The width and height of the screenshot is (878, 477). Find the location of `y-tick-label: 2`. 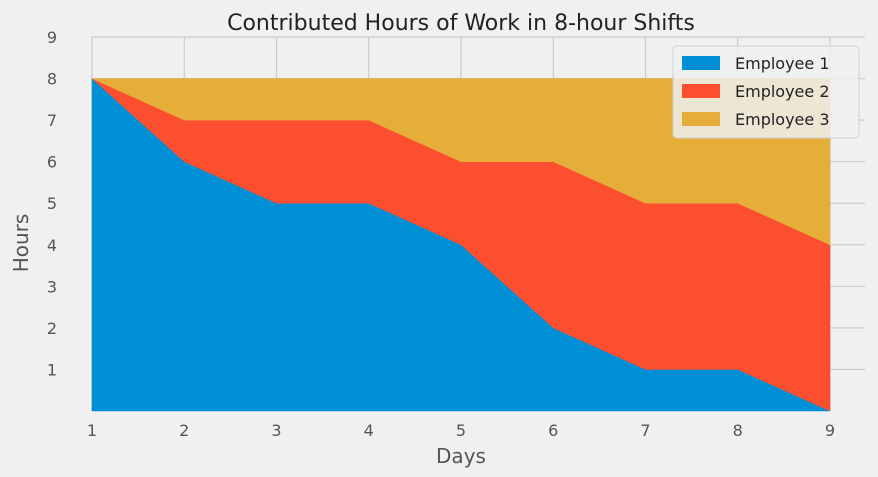

y-tick-label: 2 is located at coordinates (52, 328).